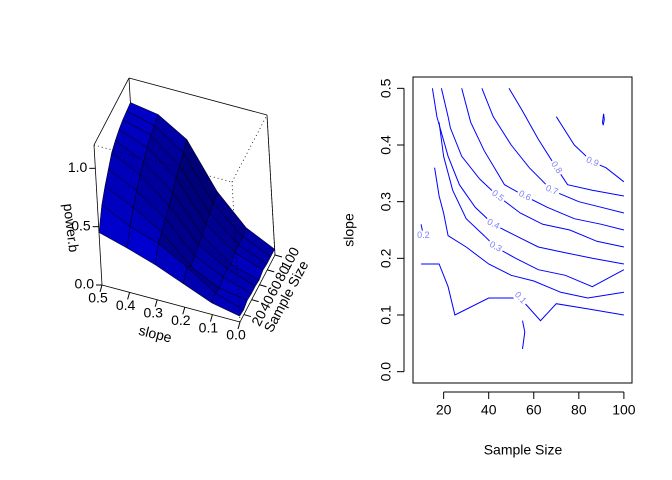 The image size is (672, 480). Describe the element at coordinates (349, 230) in the screenshot. I see `y-axis-title: slope` at that location.